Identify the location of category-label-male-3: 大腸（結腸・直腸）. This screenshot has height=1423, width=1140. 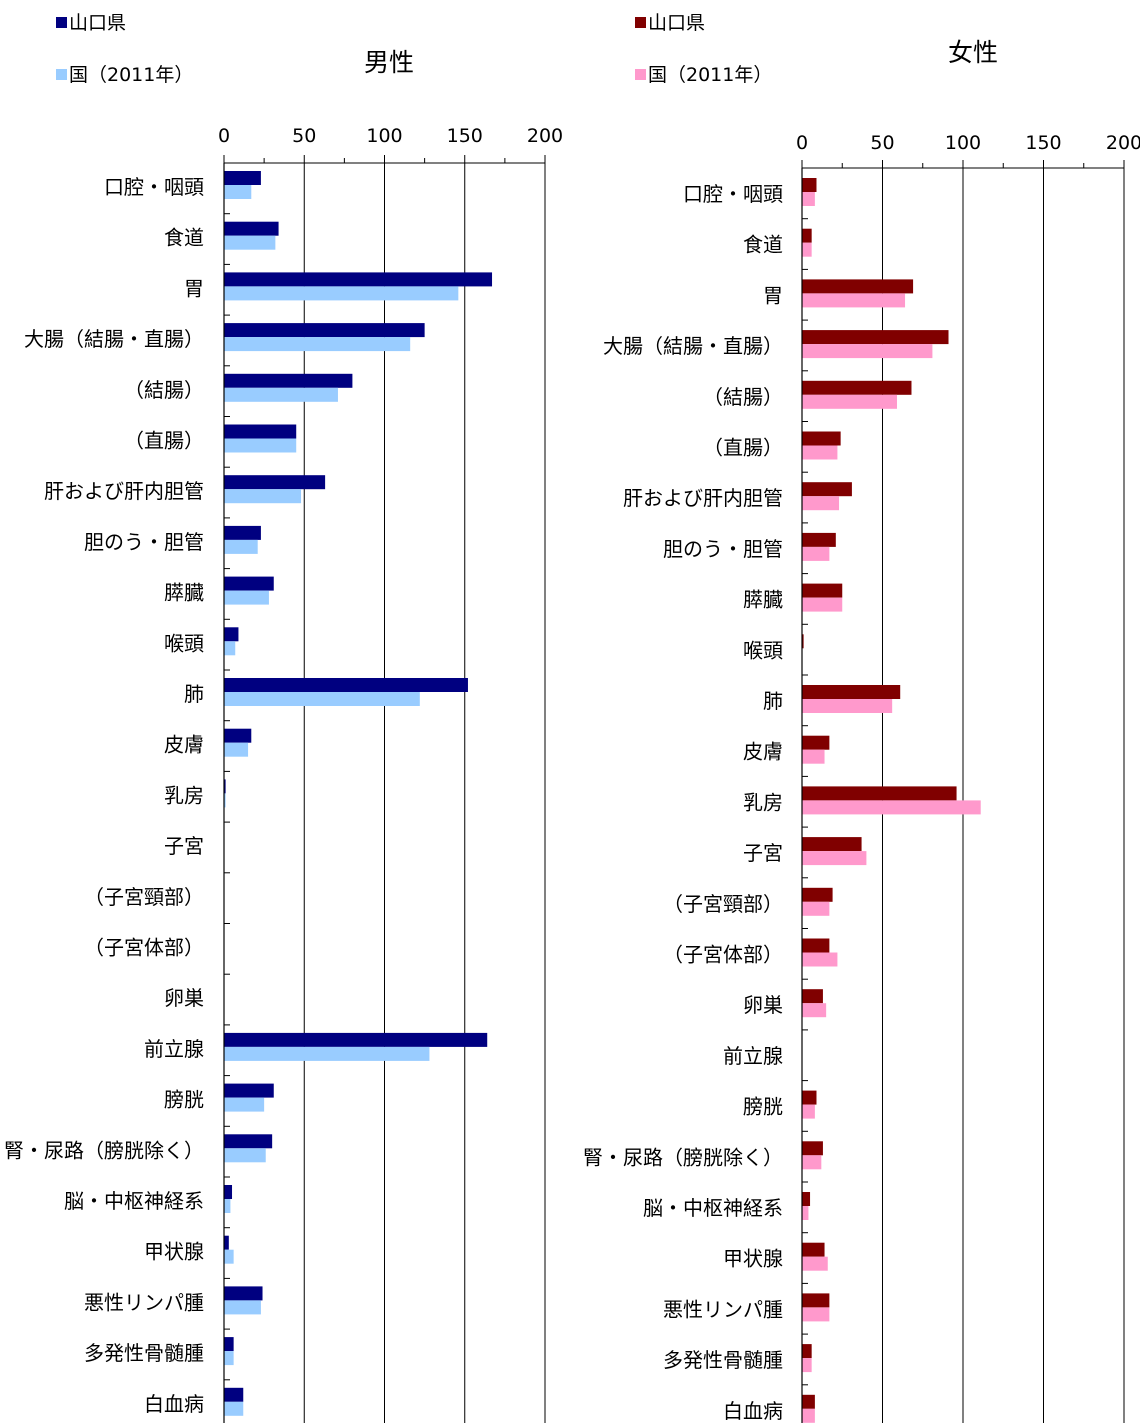
(114, 339).